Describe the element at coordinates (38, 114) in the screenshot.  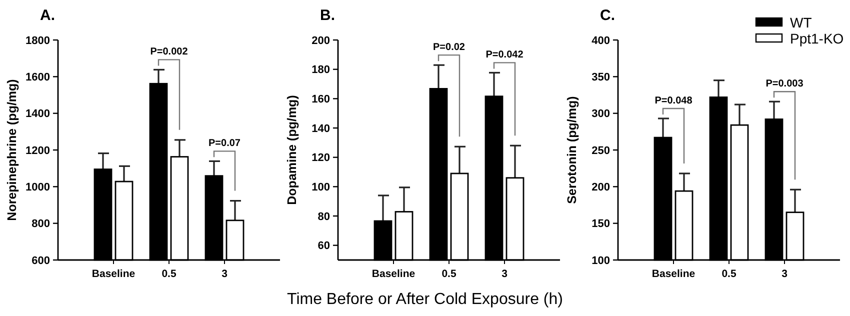
I see `y-tick-label: 1400` at that location.